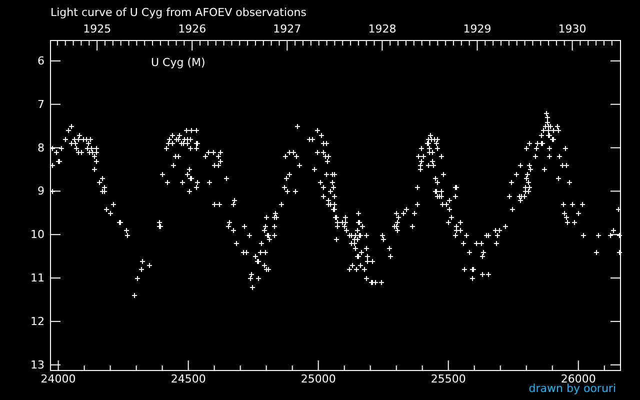  What do you see at coordinates (287, 29) in the screenshot?
I see `x2-tick-label: 1927` at bounding box center [287, 29].